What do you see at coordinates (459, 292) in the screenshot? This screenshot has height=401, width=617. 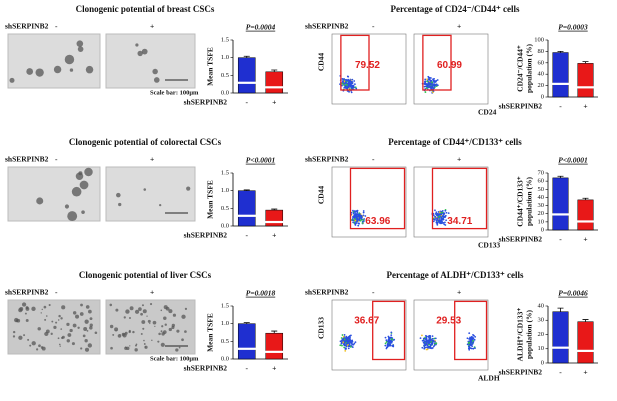 I see `plus-label: +` at bounding box center [459, 292].